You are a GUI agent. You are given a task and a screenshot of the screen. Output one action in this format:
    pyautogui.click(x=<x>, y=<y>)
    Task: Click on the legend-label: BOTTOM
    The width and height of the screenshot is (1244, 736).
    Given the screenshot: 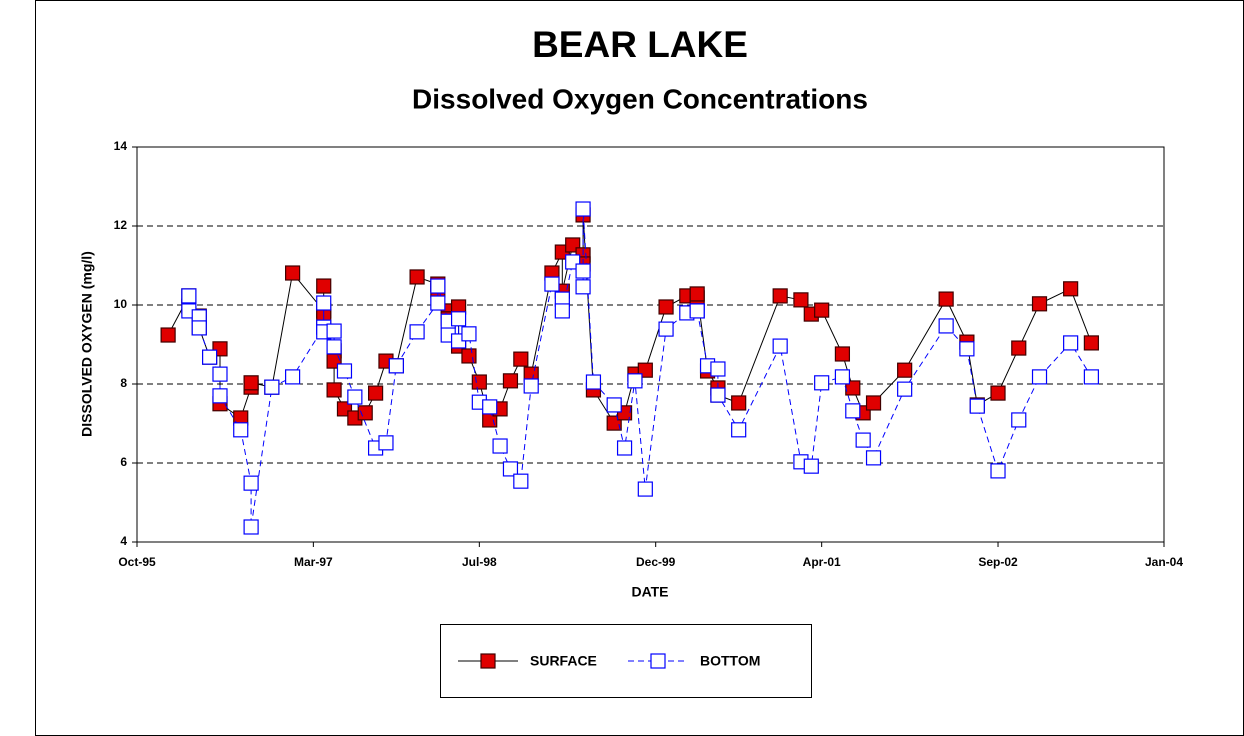 What is the action you would take?
    pyautogui.click(x=730, y=661)
    